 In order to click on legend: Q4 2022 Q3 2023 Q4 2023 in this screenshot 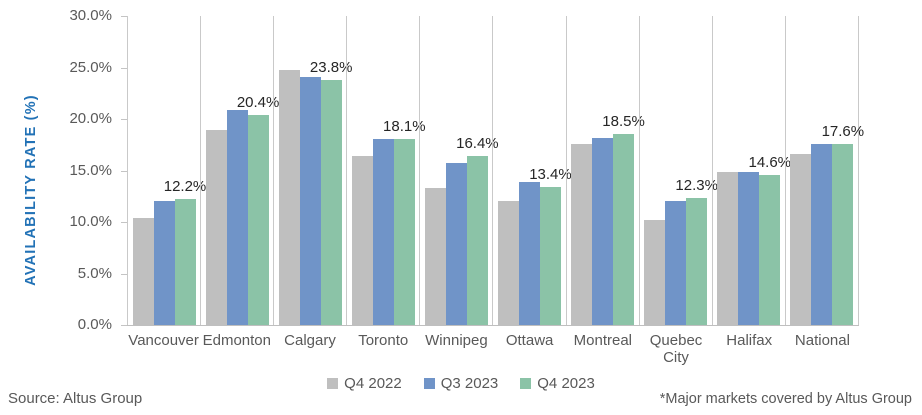, I will do `click(461, 383)`.